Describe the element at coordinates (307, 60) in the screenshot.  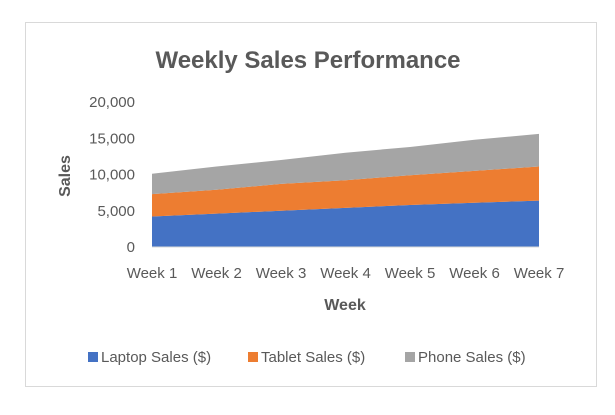
I see `chart-title: Weekly Sales Performance` at that location.